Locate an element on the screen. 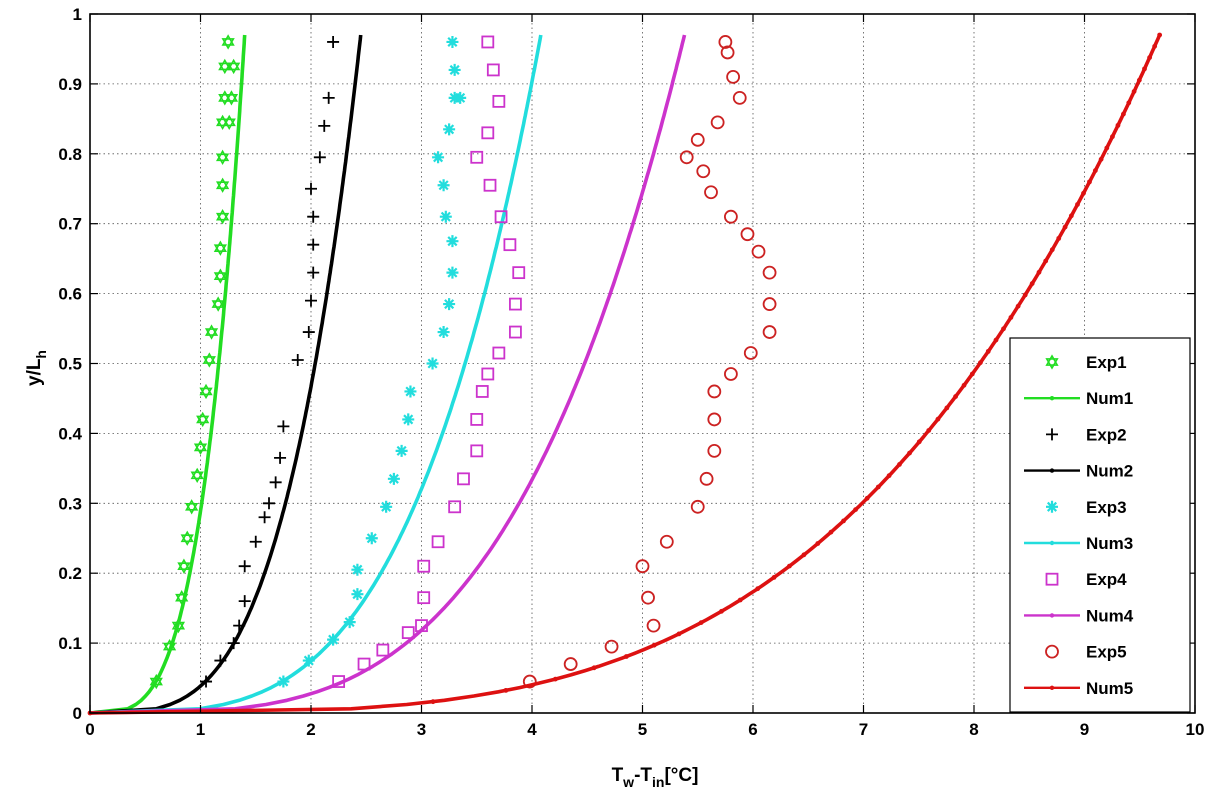  x-axis-label-sub2: in is located at coordinates (658, 781).